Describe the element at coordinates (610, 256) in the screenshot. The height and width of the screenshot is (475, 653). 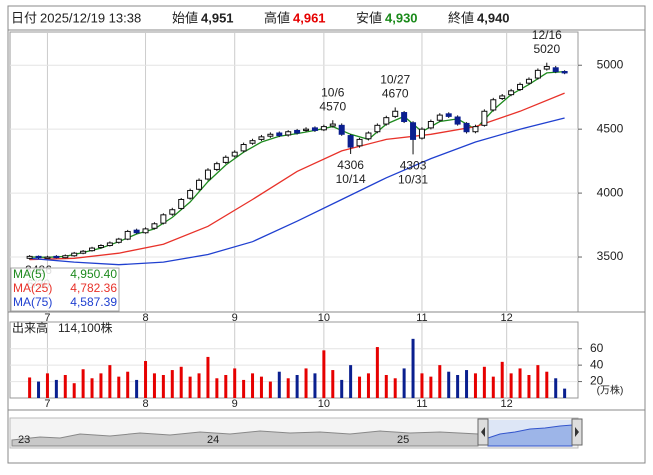
I see `y-tick-label: 3500` at that location.